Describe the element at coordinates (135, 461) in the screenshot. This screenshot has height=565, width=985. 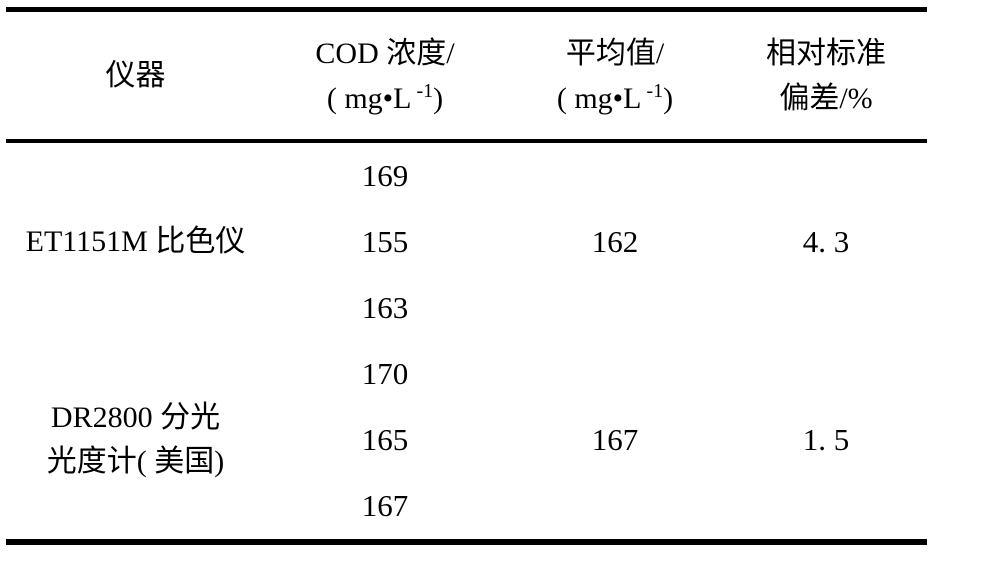
I see `instrument-name-line2: 光度计( 美国)` at that location.